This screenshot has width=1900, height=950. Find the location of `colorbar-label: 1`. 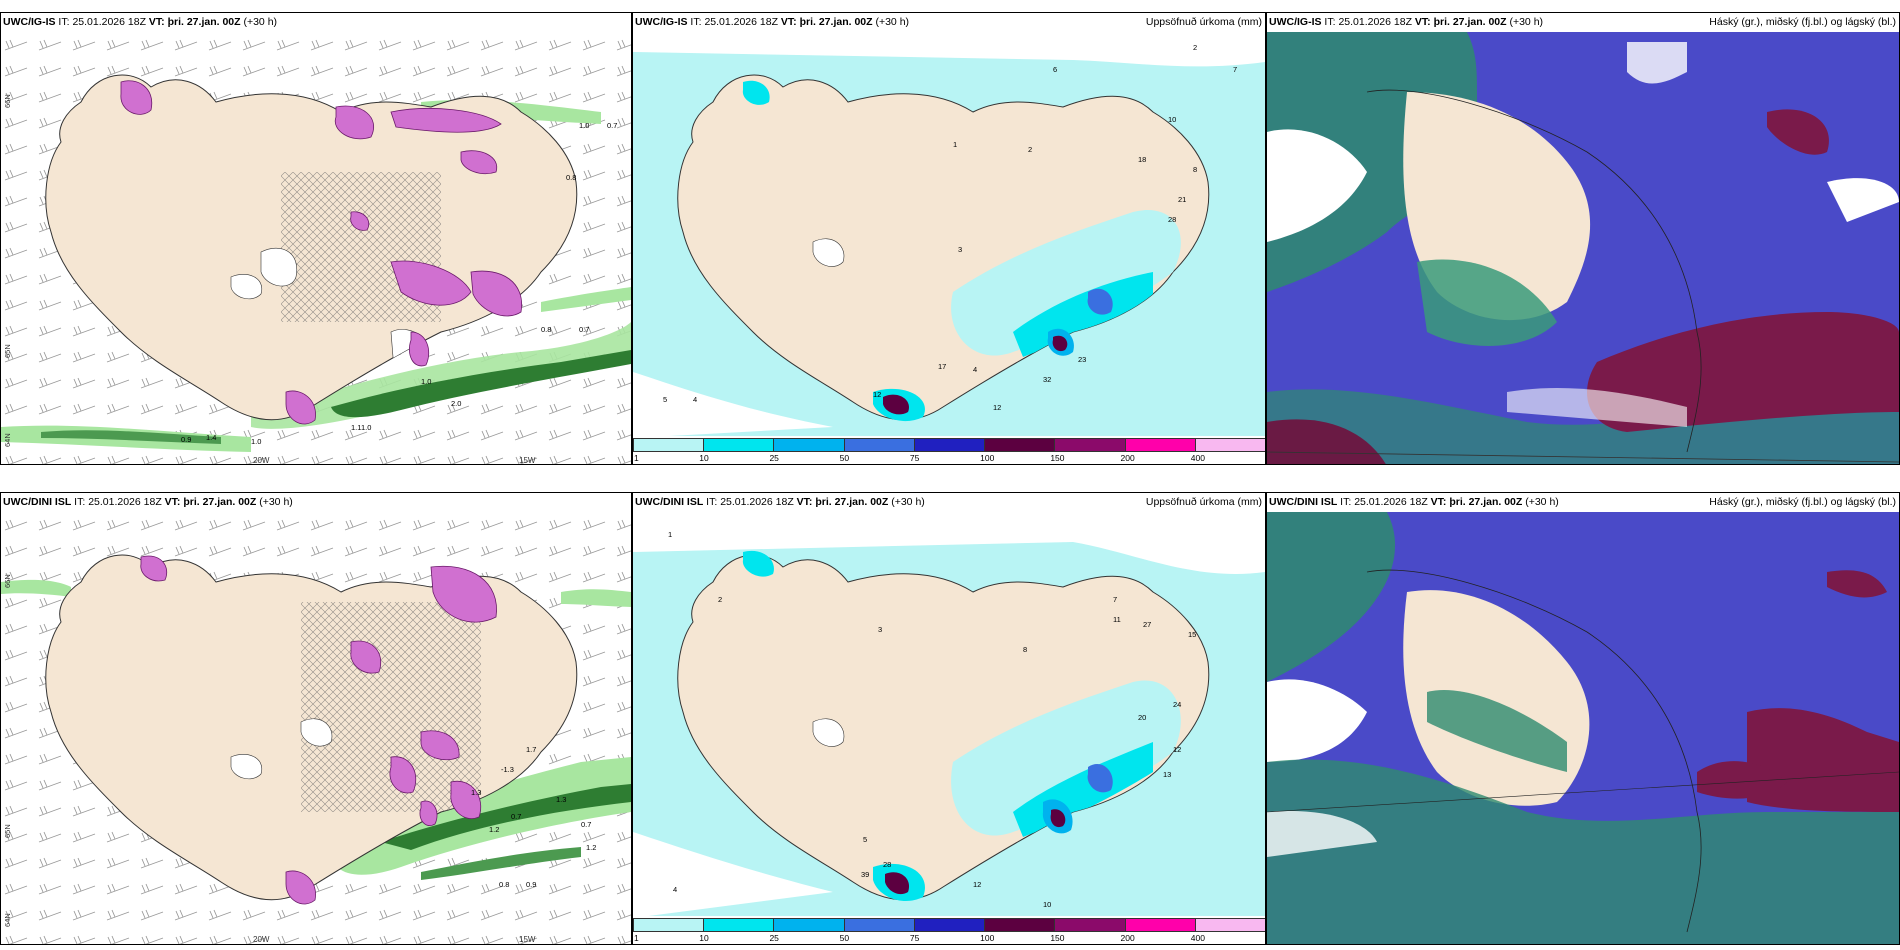

colorbar-label: 1 is located at coordinates (636, 938).